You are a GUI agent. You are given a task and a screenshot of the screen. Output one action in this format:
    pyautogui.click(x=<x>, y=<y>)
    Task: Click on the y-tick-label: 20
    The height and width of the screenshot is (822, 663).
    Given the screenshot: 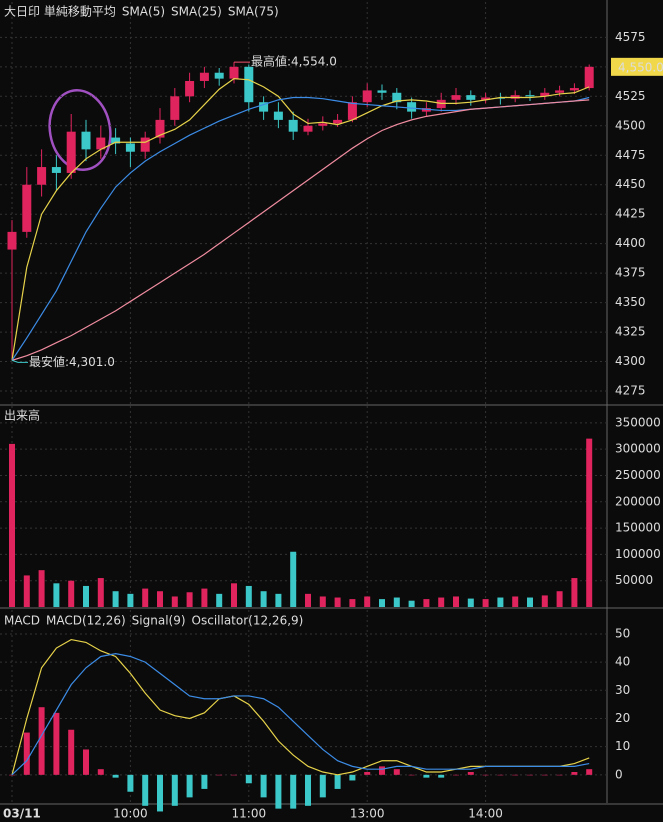 What is the action you would take?
    pyautogui.click(x=622, y=718)
    